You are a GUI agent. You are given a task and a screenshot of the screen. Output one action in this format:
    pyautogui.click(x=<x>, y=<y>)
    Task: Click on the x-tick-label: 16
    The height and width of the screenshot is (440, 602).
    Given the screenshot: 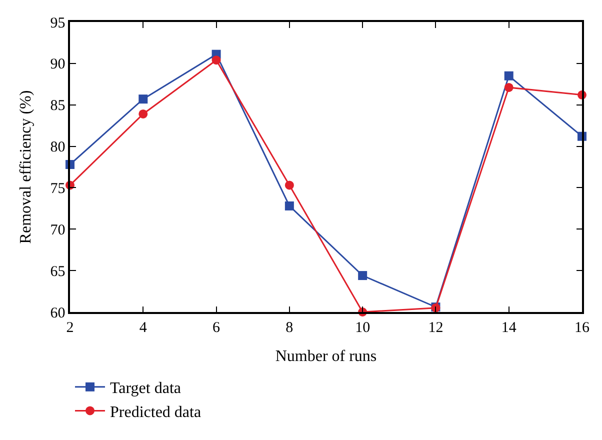 What is the action you would take?
    pyautogui.click(x=582, y=328)
    